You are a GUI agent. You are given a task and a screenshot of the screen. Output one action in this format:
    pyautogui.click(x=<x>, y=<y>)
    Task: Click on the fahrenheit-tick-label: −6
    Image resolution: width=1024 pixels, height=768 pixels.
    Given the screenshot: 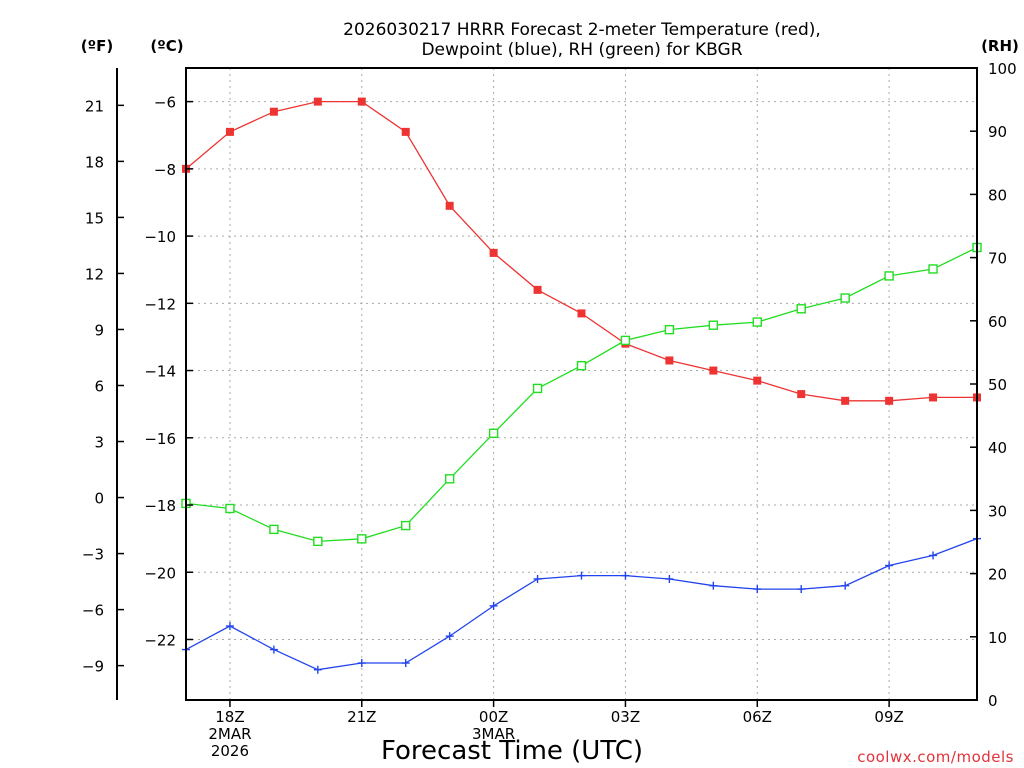 What is the action you would take?
    pyautogui.click(x=93, y=611)
    